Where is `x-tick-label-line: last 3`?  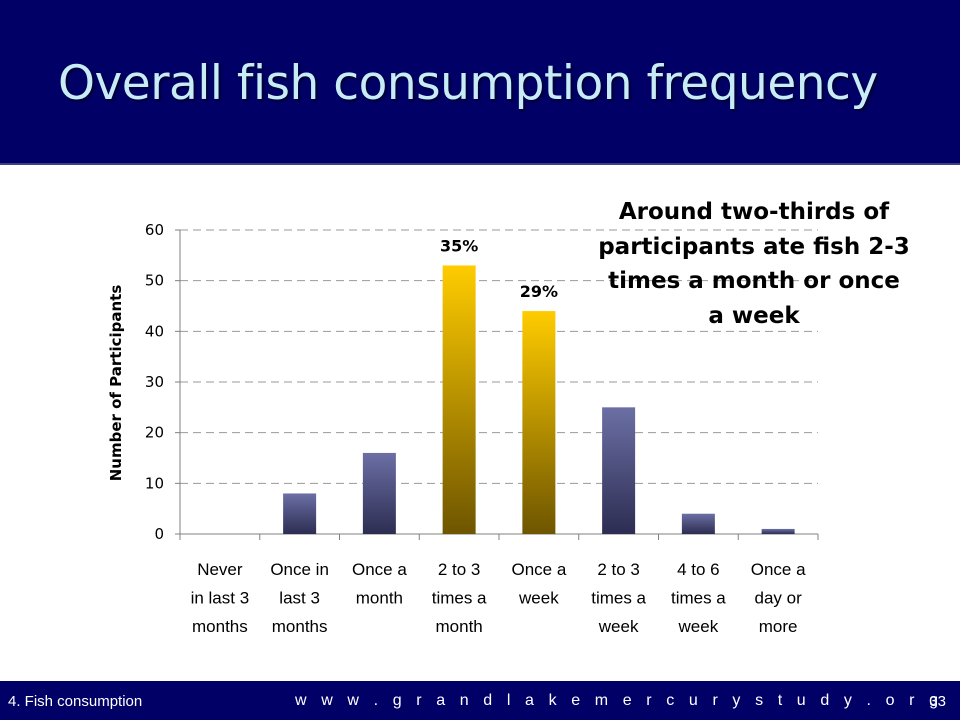
x-tick-label-line: last 3 is located at coordinates (299, 598).